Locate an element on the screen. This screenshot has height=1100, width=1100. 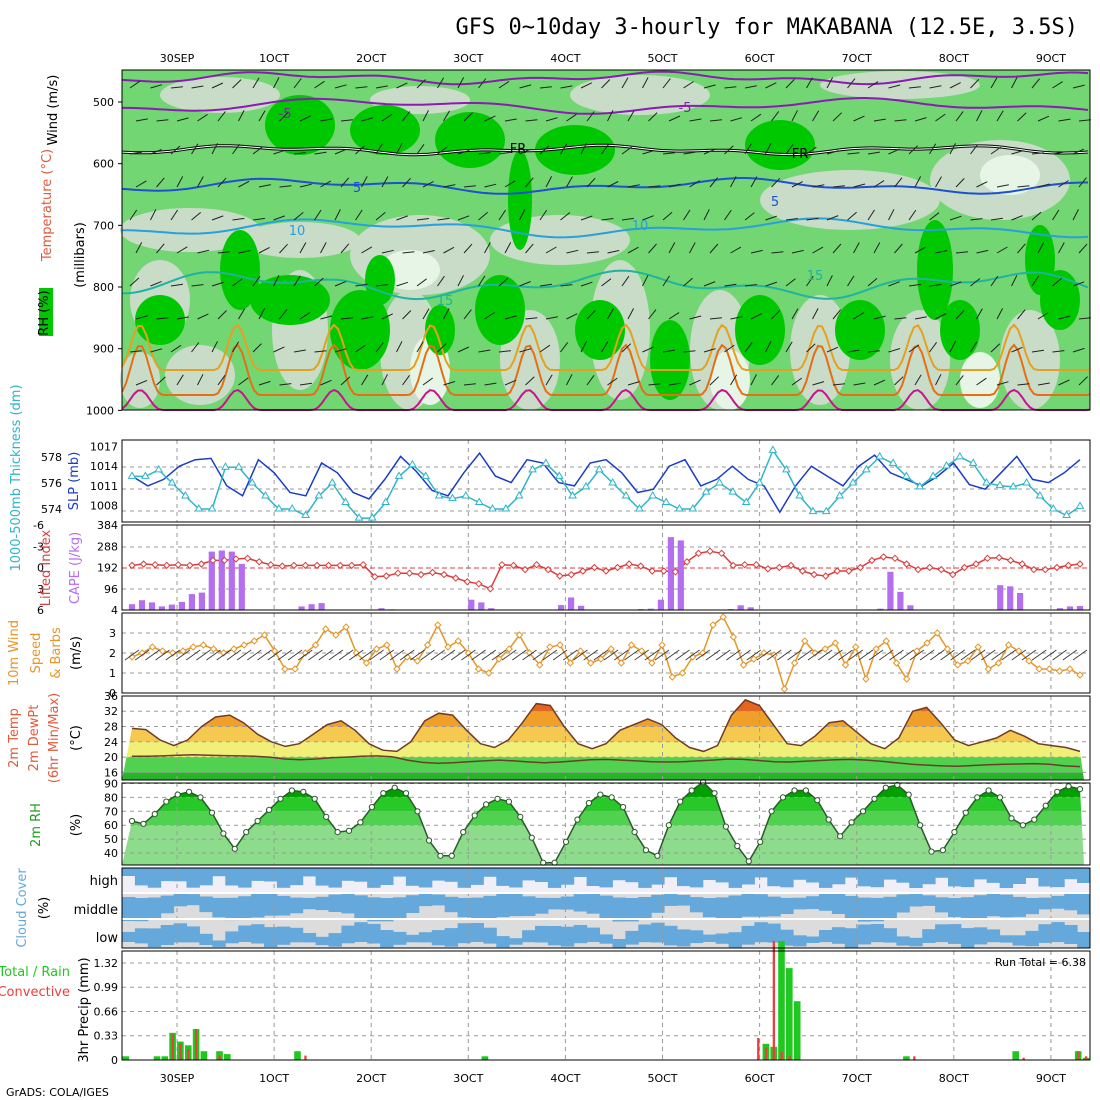
ylabel-wind: Wind (m/s) is located at coordinates (53, 110).